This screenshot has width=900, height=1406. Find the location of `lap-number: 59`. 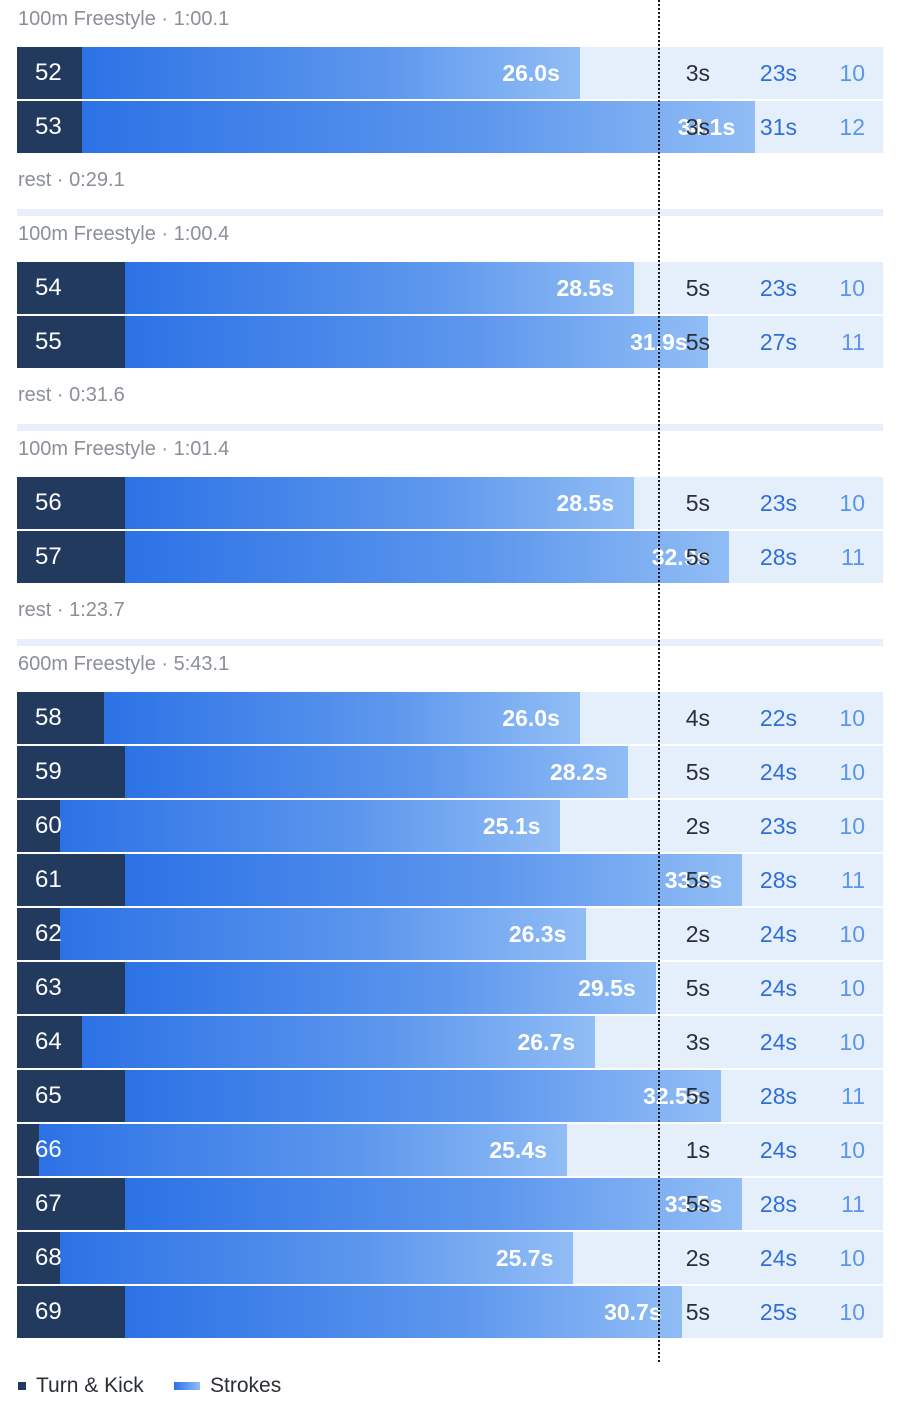

lap-number: 59 is located at coordinates (48, 771).